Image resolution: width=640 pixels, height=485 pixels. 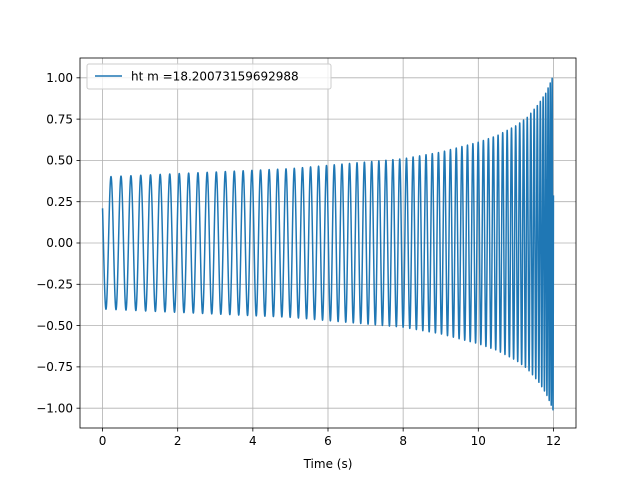 What do you see at coordinates (328, 441) in the screenshot?
I see `x-tick-label: 6` at bounding box center [328, 441].